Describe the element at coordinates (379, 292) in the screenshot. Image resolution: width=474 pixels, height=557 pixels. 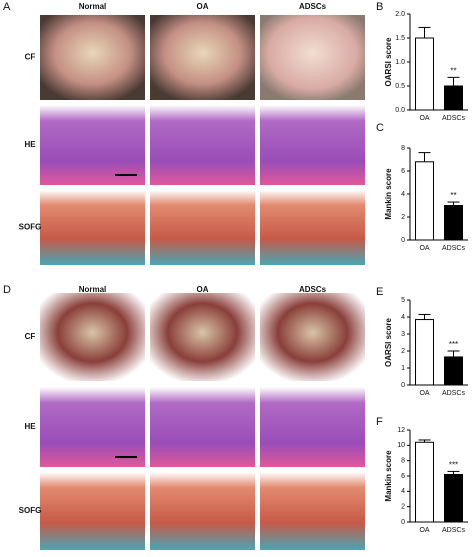
I see `panel-label: E` at that location.